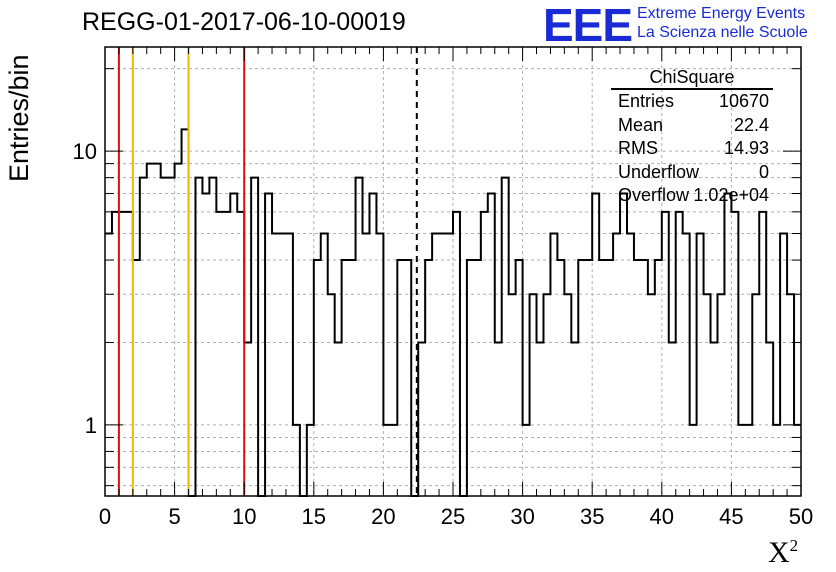  What do you see at coordinates (801, 516) in the screenshot?
I see `x-tick-label: 50` at bounding box center [801, 516].